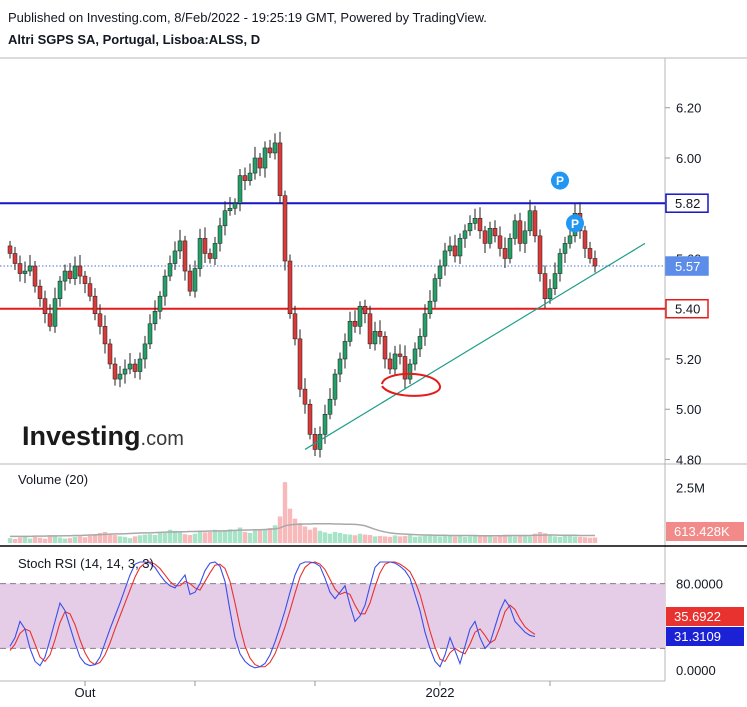 The image size is (747, 707). What do you see at coordinates (697, 616) in the screenshot?
I see `stoch-d-label: 35.6922` at bounding box center [697, 616].